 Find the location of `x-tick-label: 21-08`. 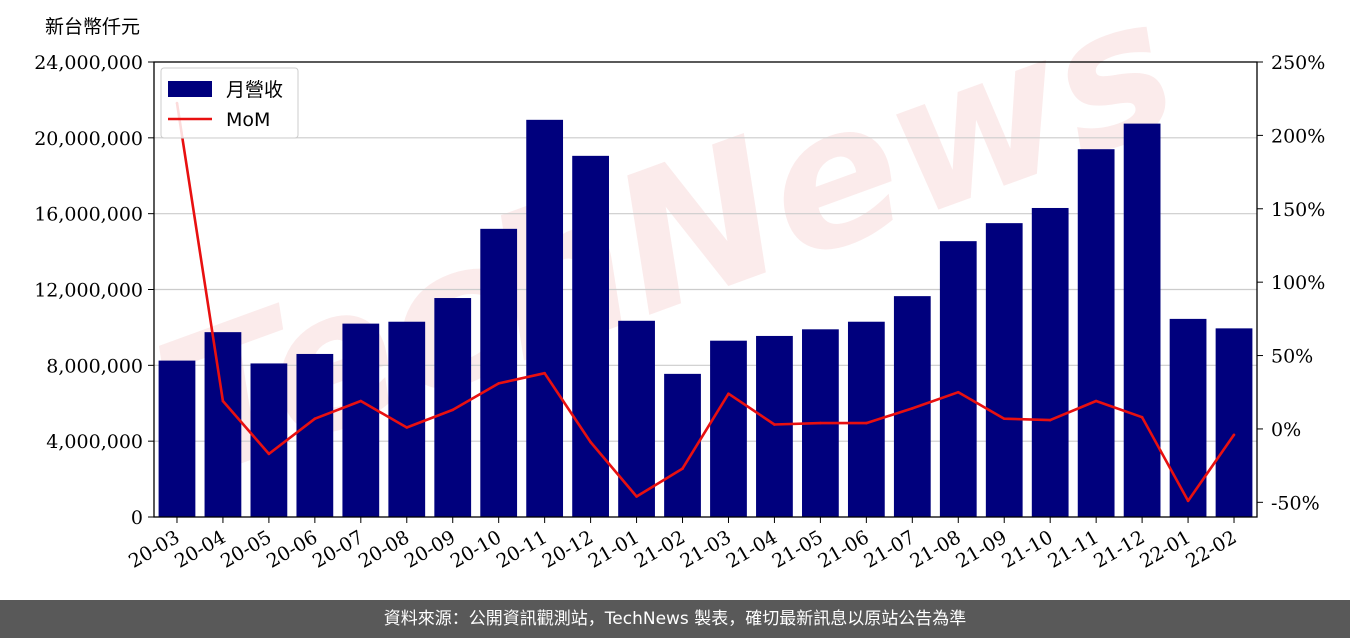

x-tick-label: 21-08 is located at coordinates (935, 549).